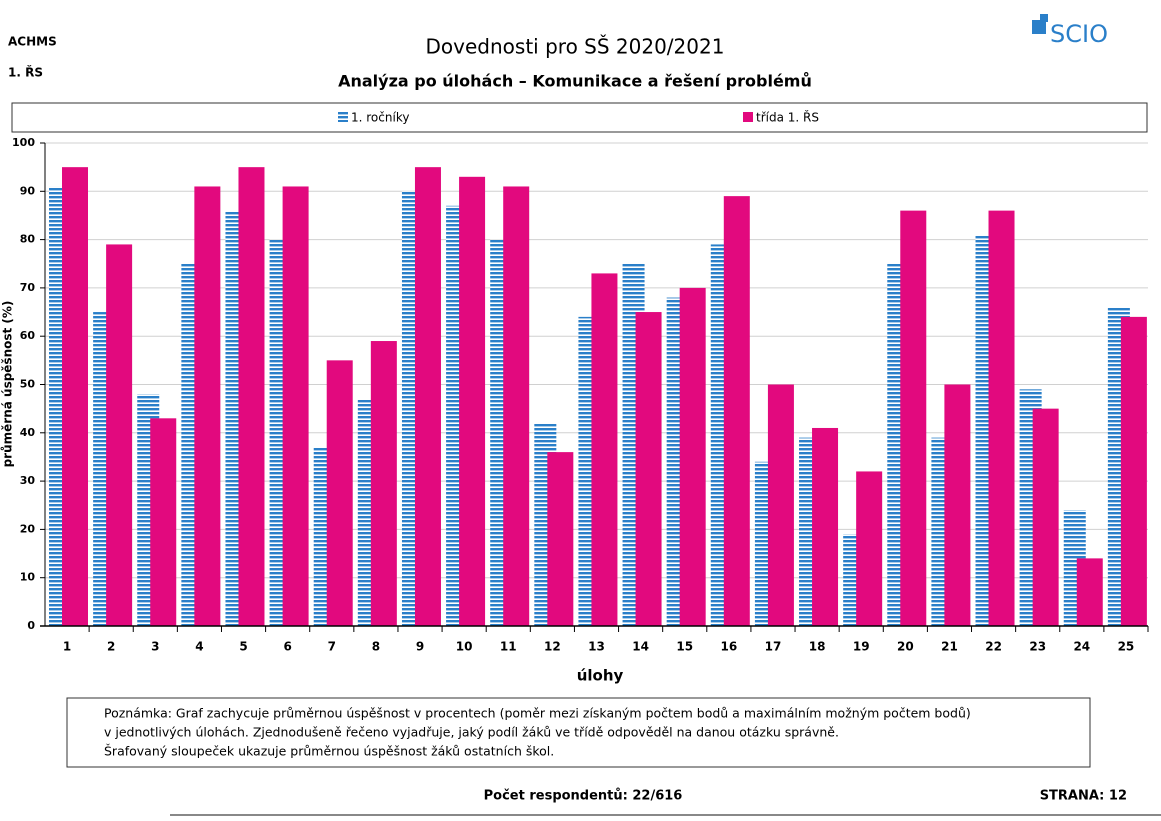 This screenshot has height=821, width=1161. I want to click on y-tick-label: 90, so click(28, 190).